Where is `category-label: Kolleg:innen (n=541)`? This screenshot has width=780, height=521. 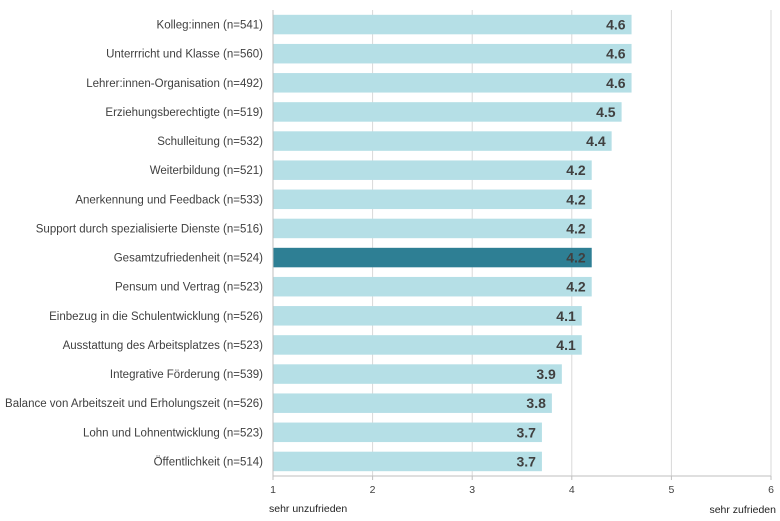
category-label: Kolleg:innen (n=541) is located at coordinates (210, 26).